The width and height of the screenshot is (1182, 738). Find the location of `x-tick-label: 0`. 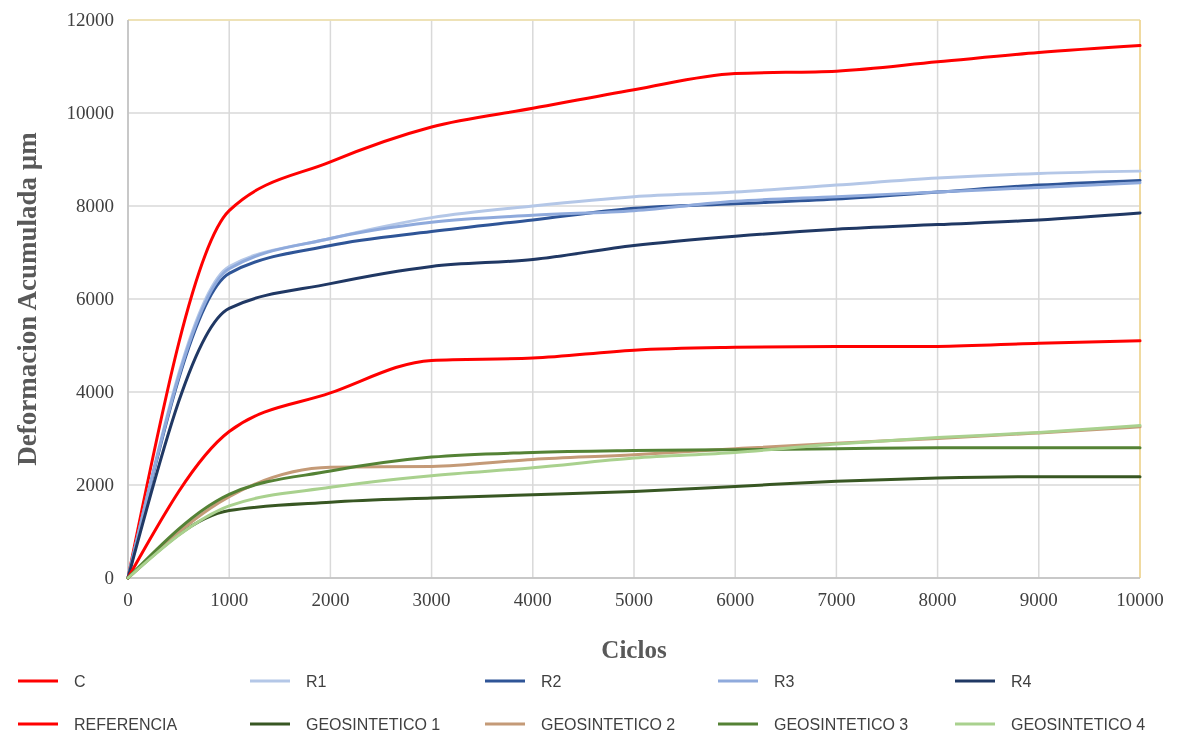

x-tick-label: 0 is located at coordinates (128, 599).